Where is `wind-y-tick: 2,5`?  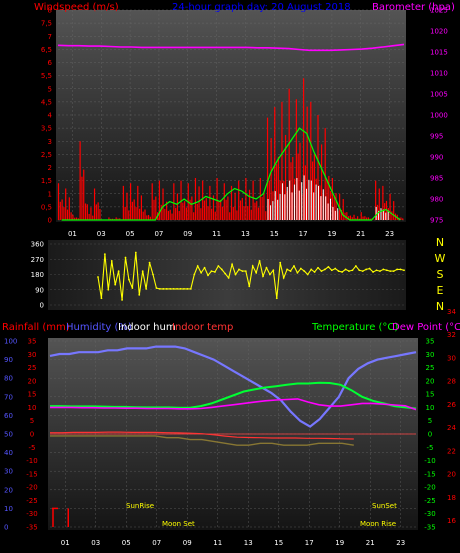
wind-y-tick: 2,5 is located at coordinates (46, 155).